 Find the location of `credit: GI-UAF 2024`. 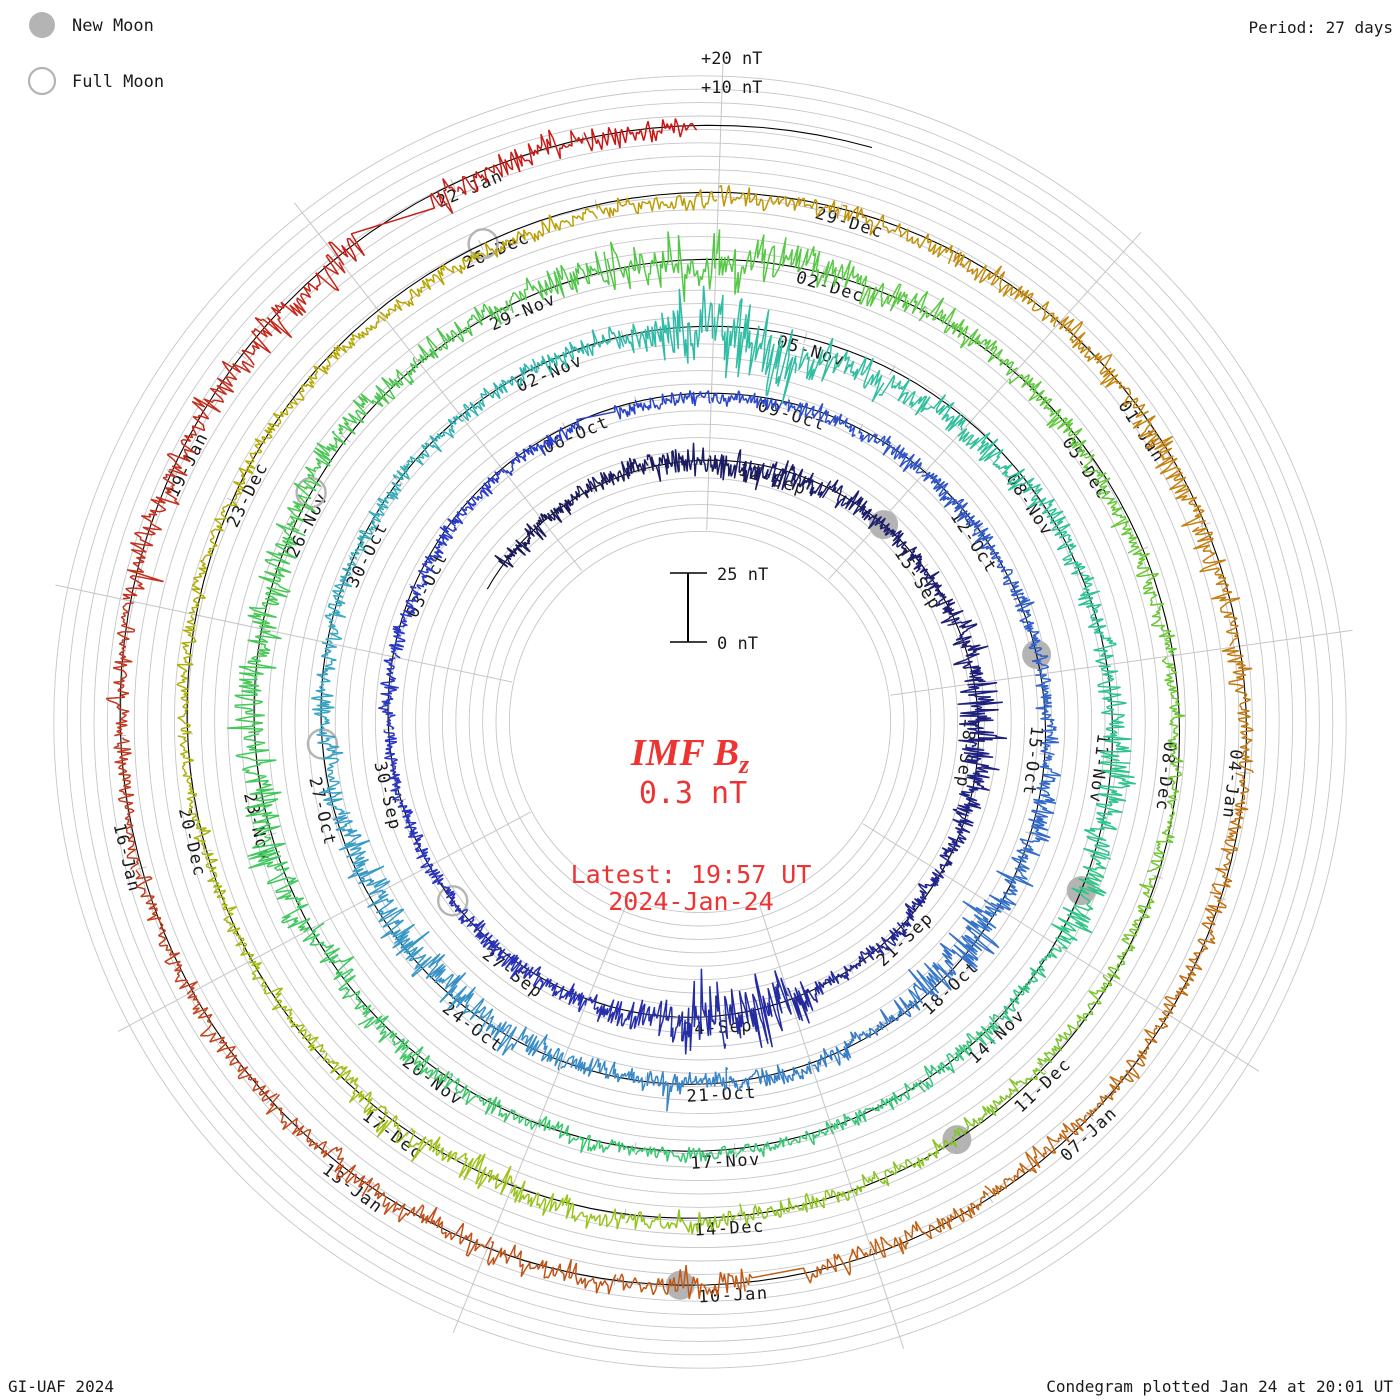

credit: GI-UAF 2024 is located at coordinates (61, 1386).